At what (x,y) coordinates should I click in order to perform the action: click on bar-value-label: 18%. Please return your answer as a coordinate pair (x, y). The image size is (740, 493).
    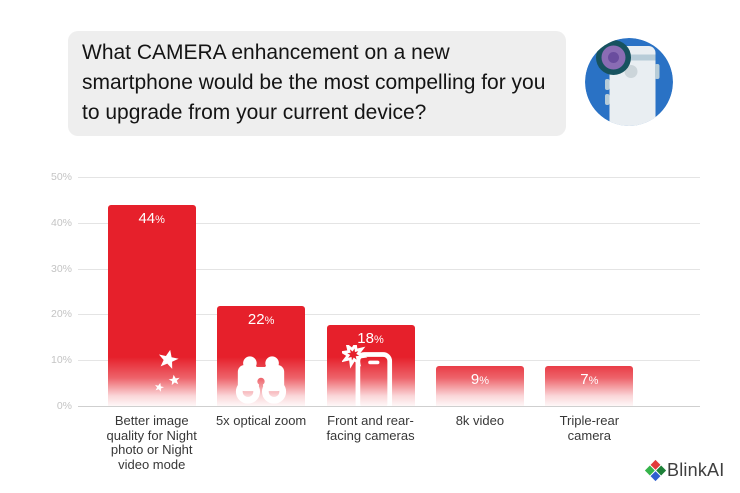
    Looking at the image, I should click on (370, 338).